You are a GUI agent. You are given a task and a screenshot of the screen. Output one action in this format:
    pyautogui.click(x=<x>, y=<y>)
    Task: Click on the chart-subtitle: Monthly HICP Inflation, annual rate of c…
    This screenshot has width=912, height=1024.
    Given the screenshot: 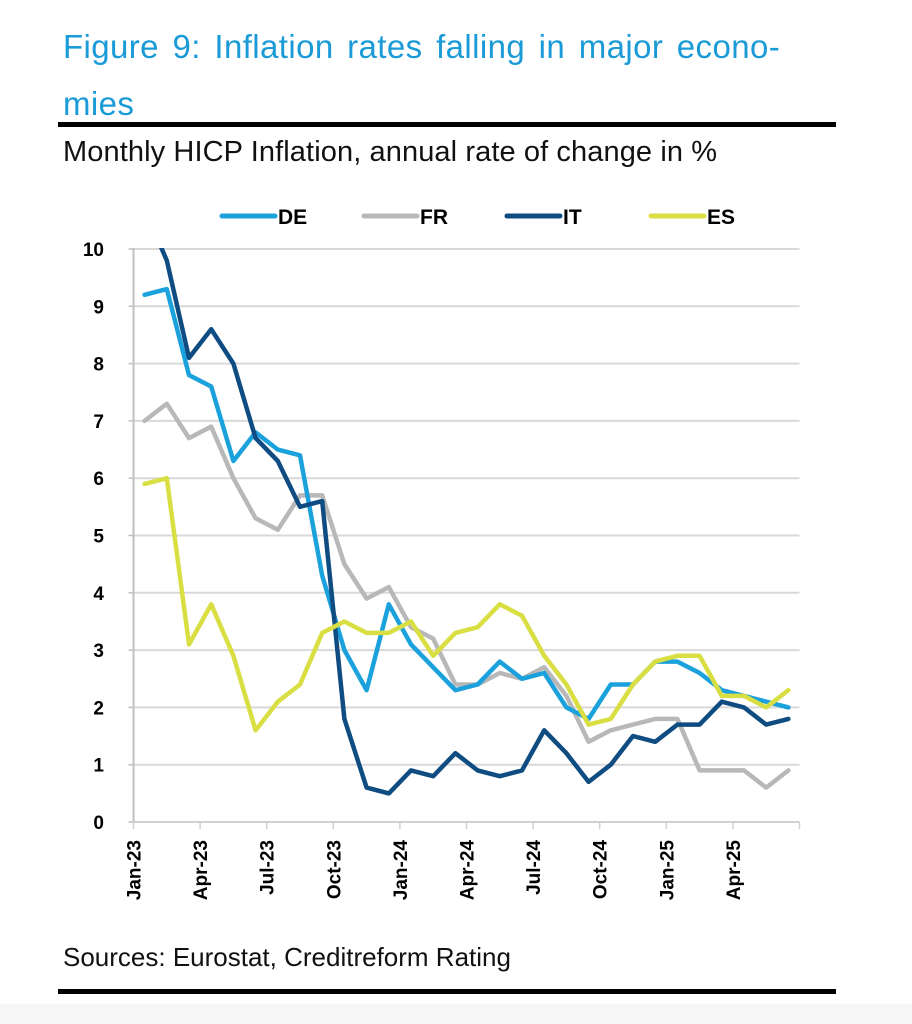 What is the action you would take?
    pyautogui.click(x=390, y=152)
    